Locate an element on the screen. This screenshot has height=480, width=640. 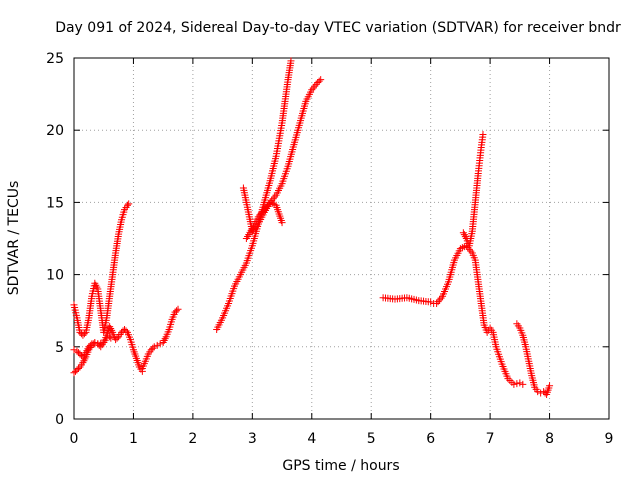
x-tick-labels: 0 1 2 3 4 5 6 7 8 9 is located at coordinates (342, 439).